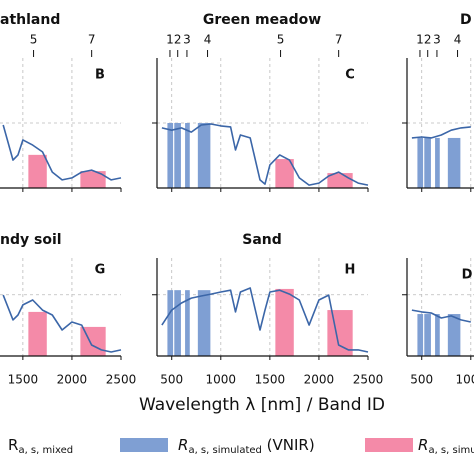 This screenshot has height=474, width=474. What do you see at coordinates (262, 405) in the screenshot?
I see `x-axis-label: Wavelength λ [nm] / Band ID` at bounding box center [262, 405].